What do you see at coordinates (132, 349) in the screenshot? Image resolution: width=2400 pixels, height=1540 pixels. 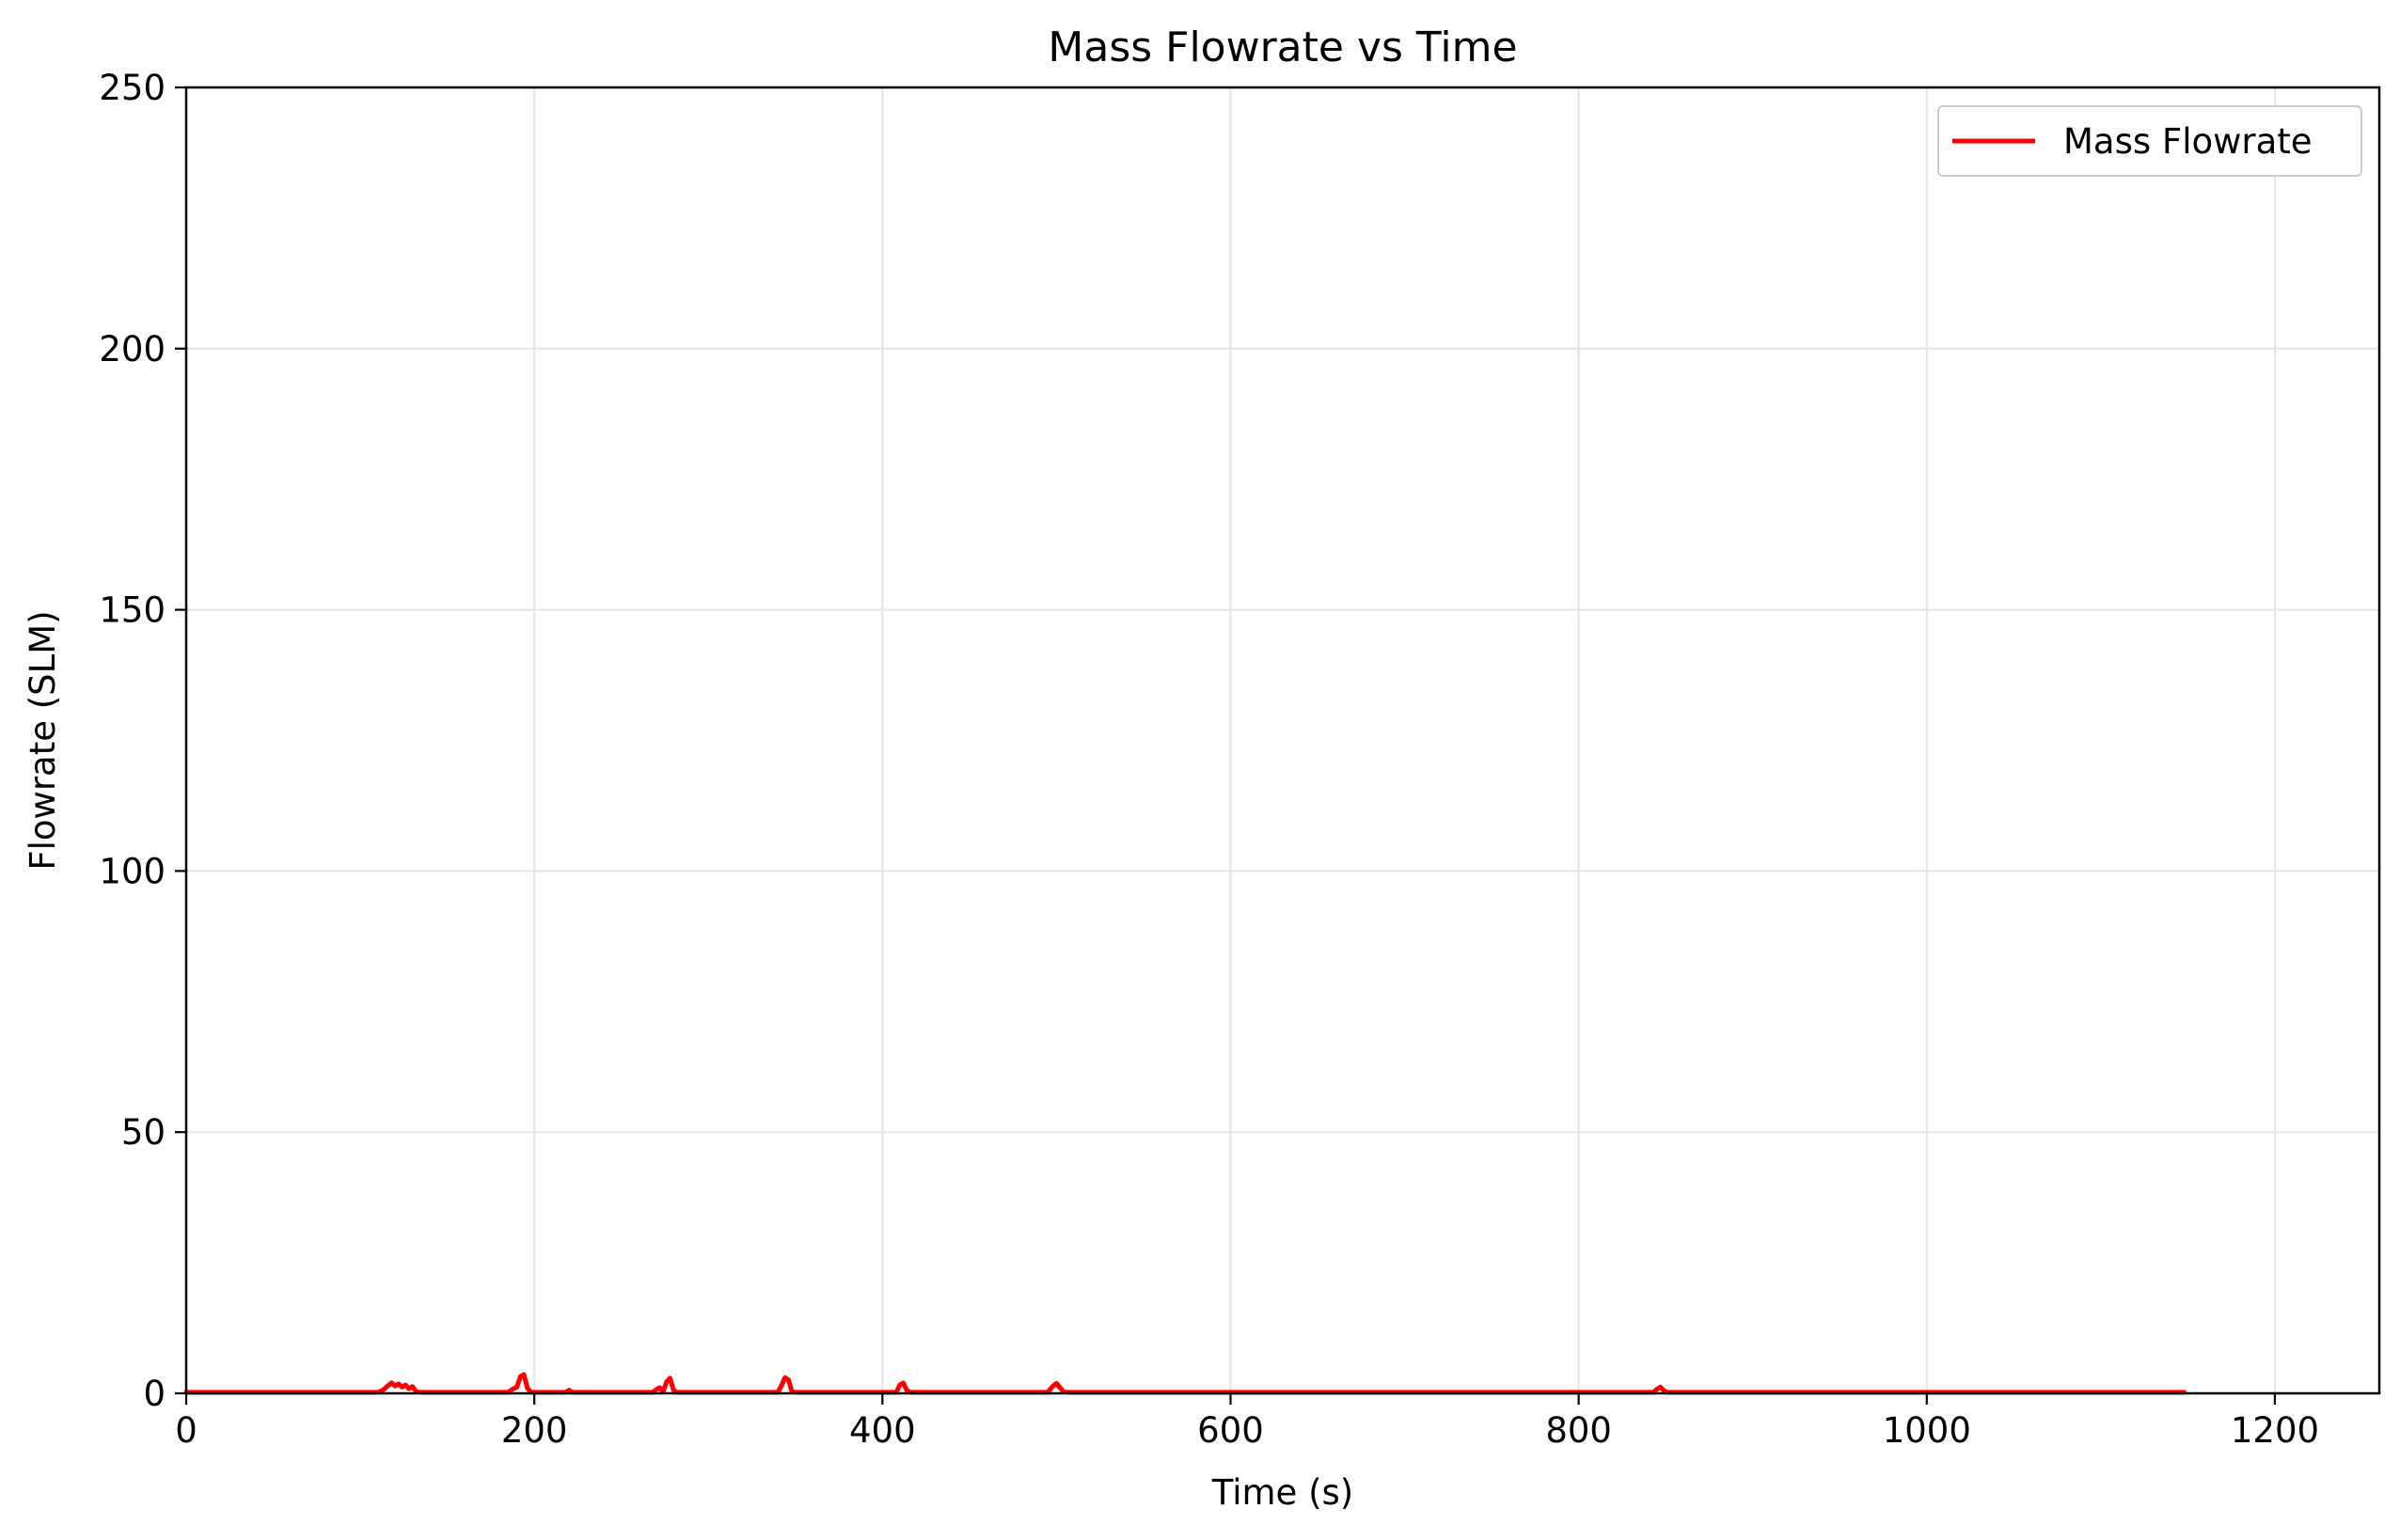 I see `y-tick-label: 200` at bounding box center [132, 349].